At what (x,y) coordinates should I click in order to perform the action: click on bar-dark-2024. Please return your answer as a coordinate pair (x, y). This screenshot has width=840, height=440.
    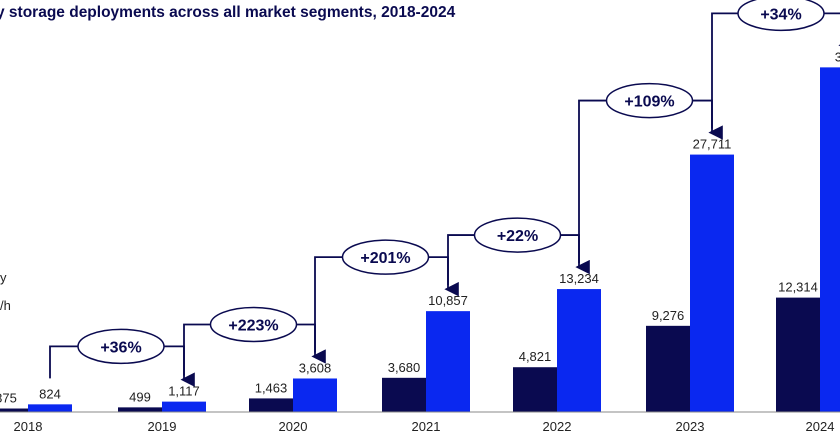
    Looking at the image, I should click on (798, 354).